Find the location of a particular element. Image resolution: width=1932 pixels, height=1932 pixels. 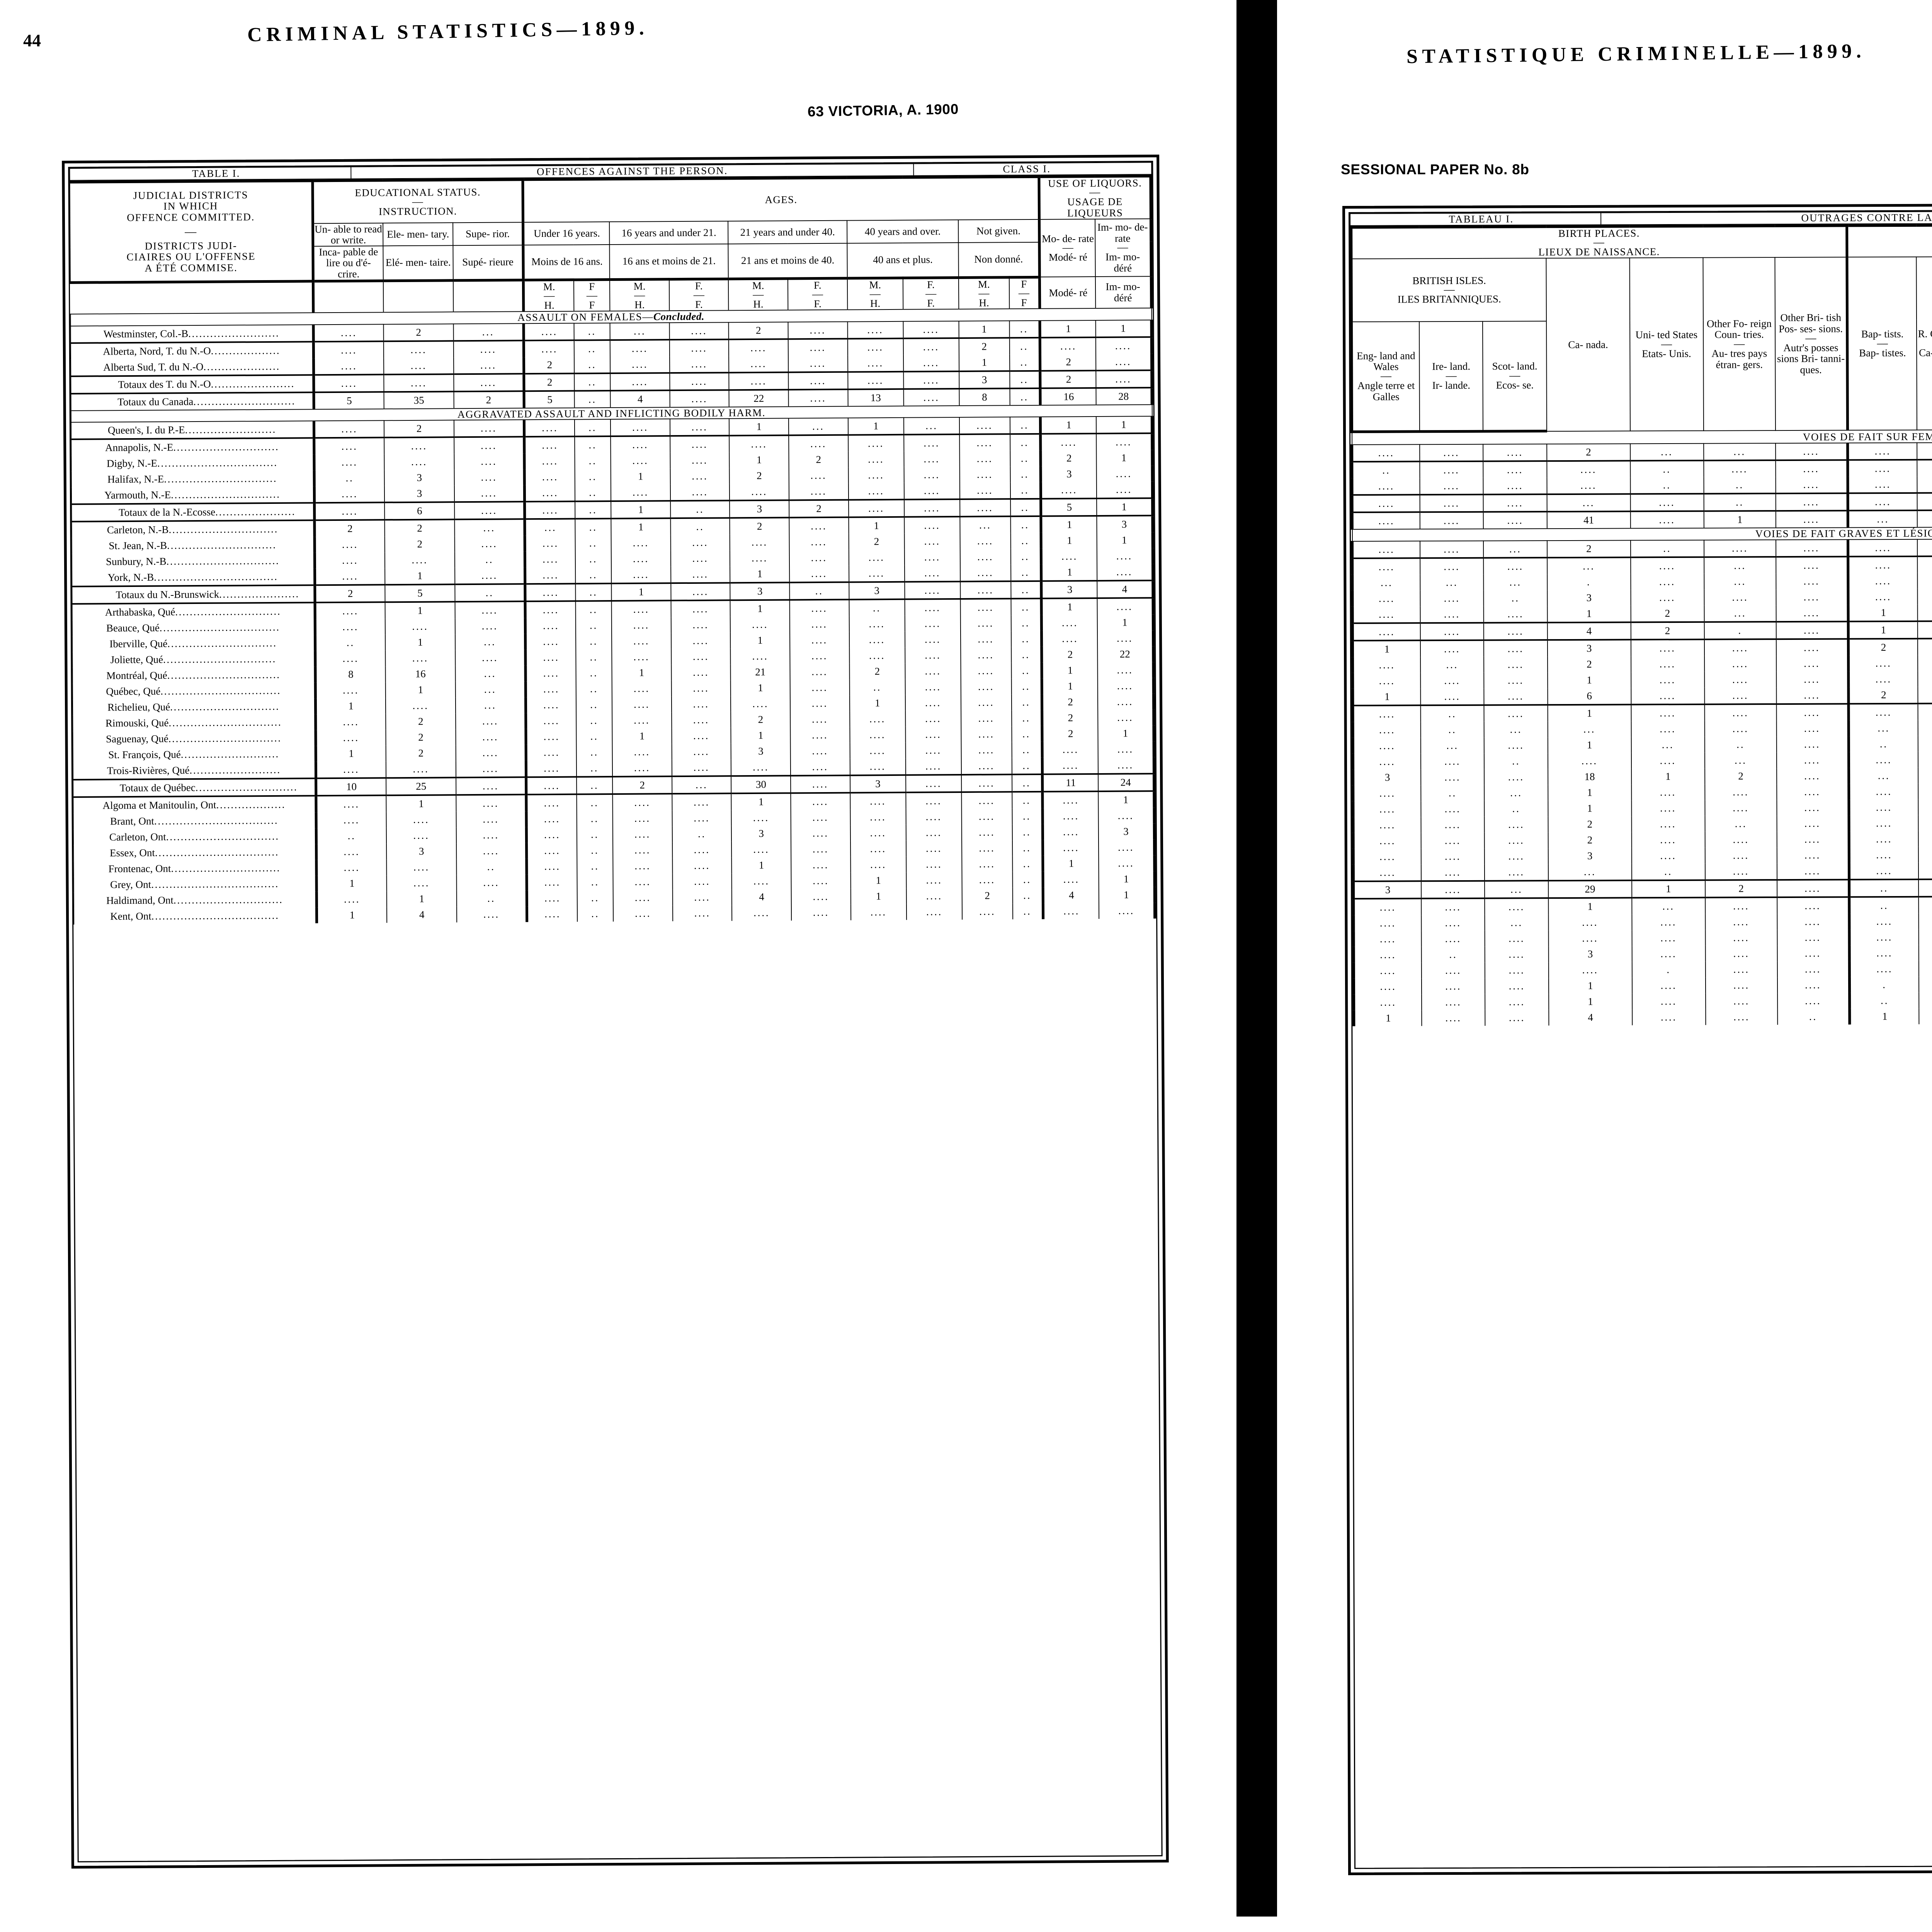

col-otherforeign-sep: — is located at coordinates (1740, 344).